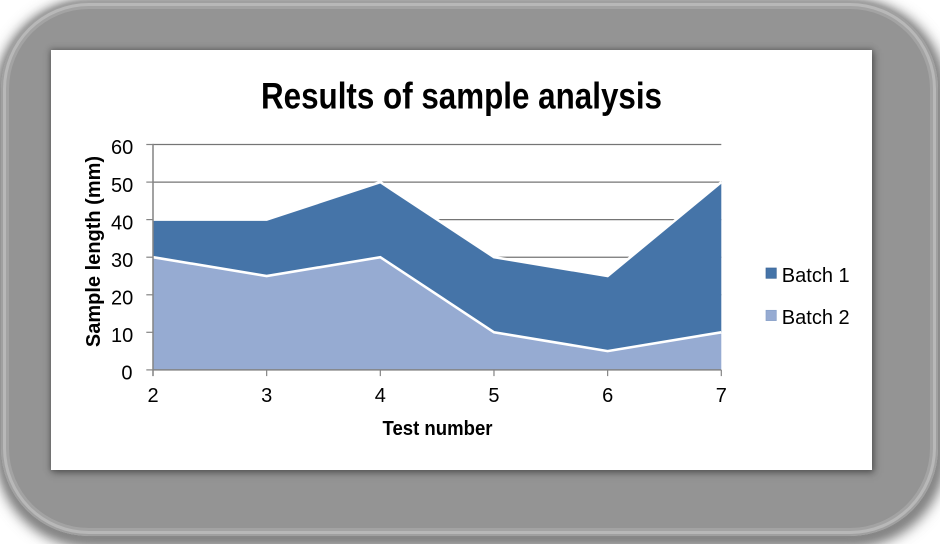 This screenshot has width=940, height=544. Describe the element at coordinates (122, 336) in the screenshot. I see `svg-text: 10` at that location.